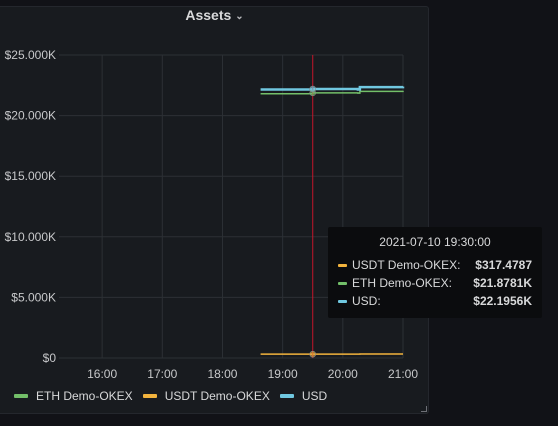 Image resolution: width=558 pixels, height=426 pixels. What do you see at coordinates (30, 116) in the screenshot?
I see `y-tick-label: $20.000K` at bounding box center [30, 116].